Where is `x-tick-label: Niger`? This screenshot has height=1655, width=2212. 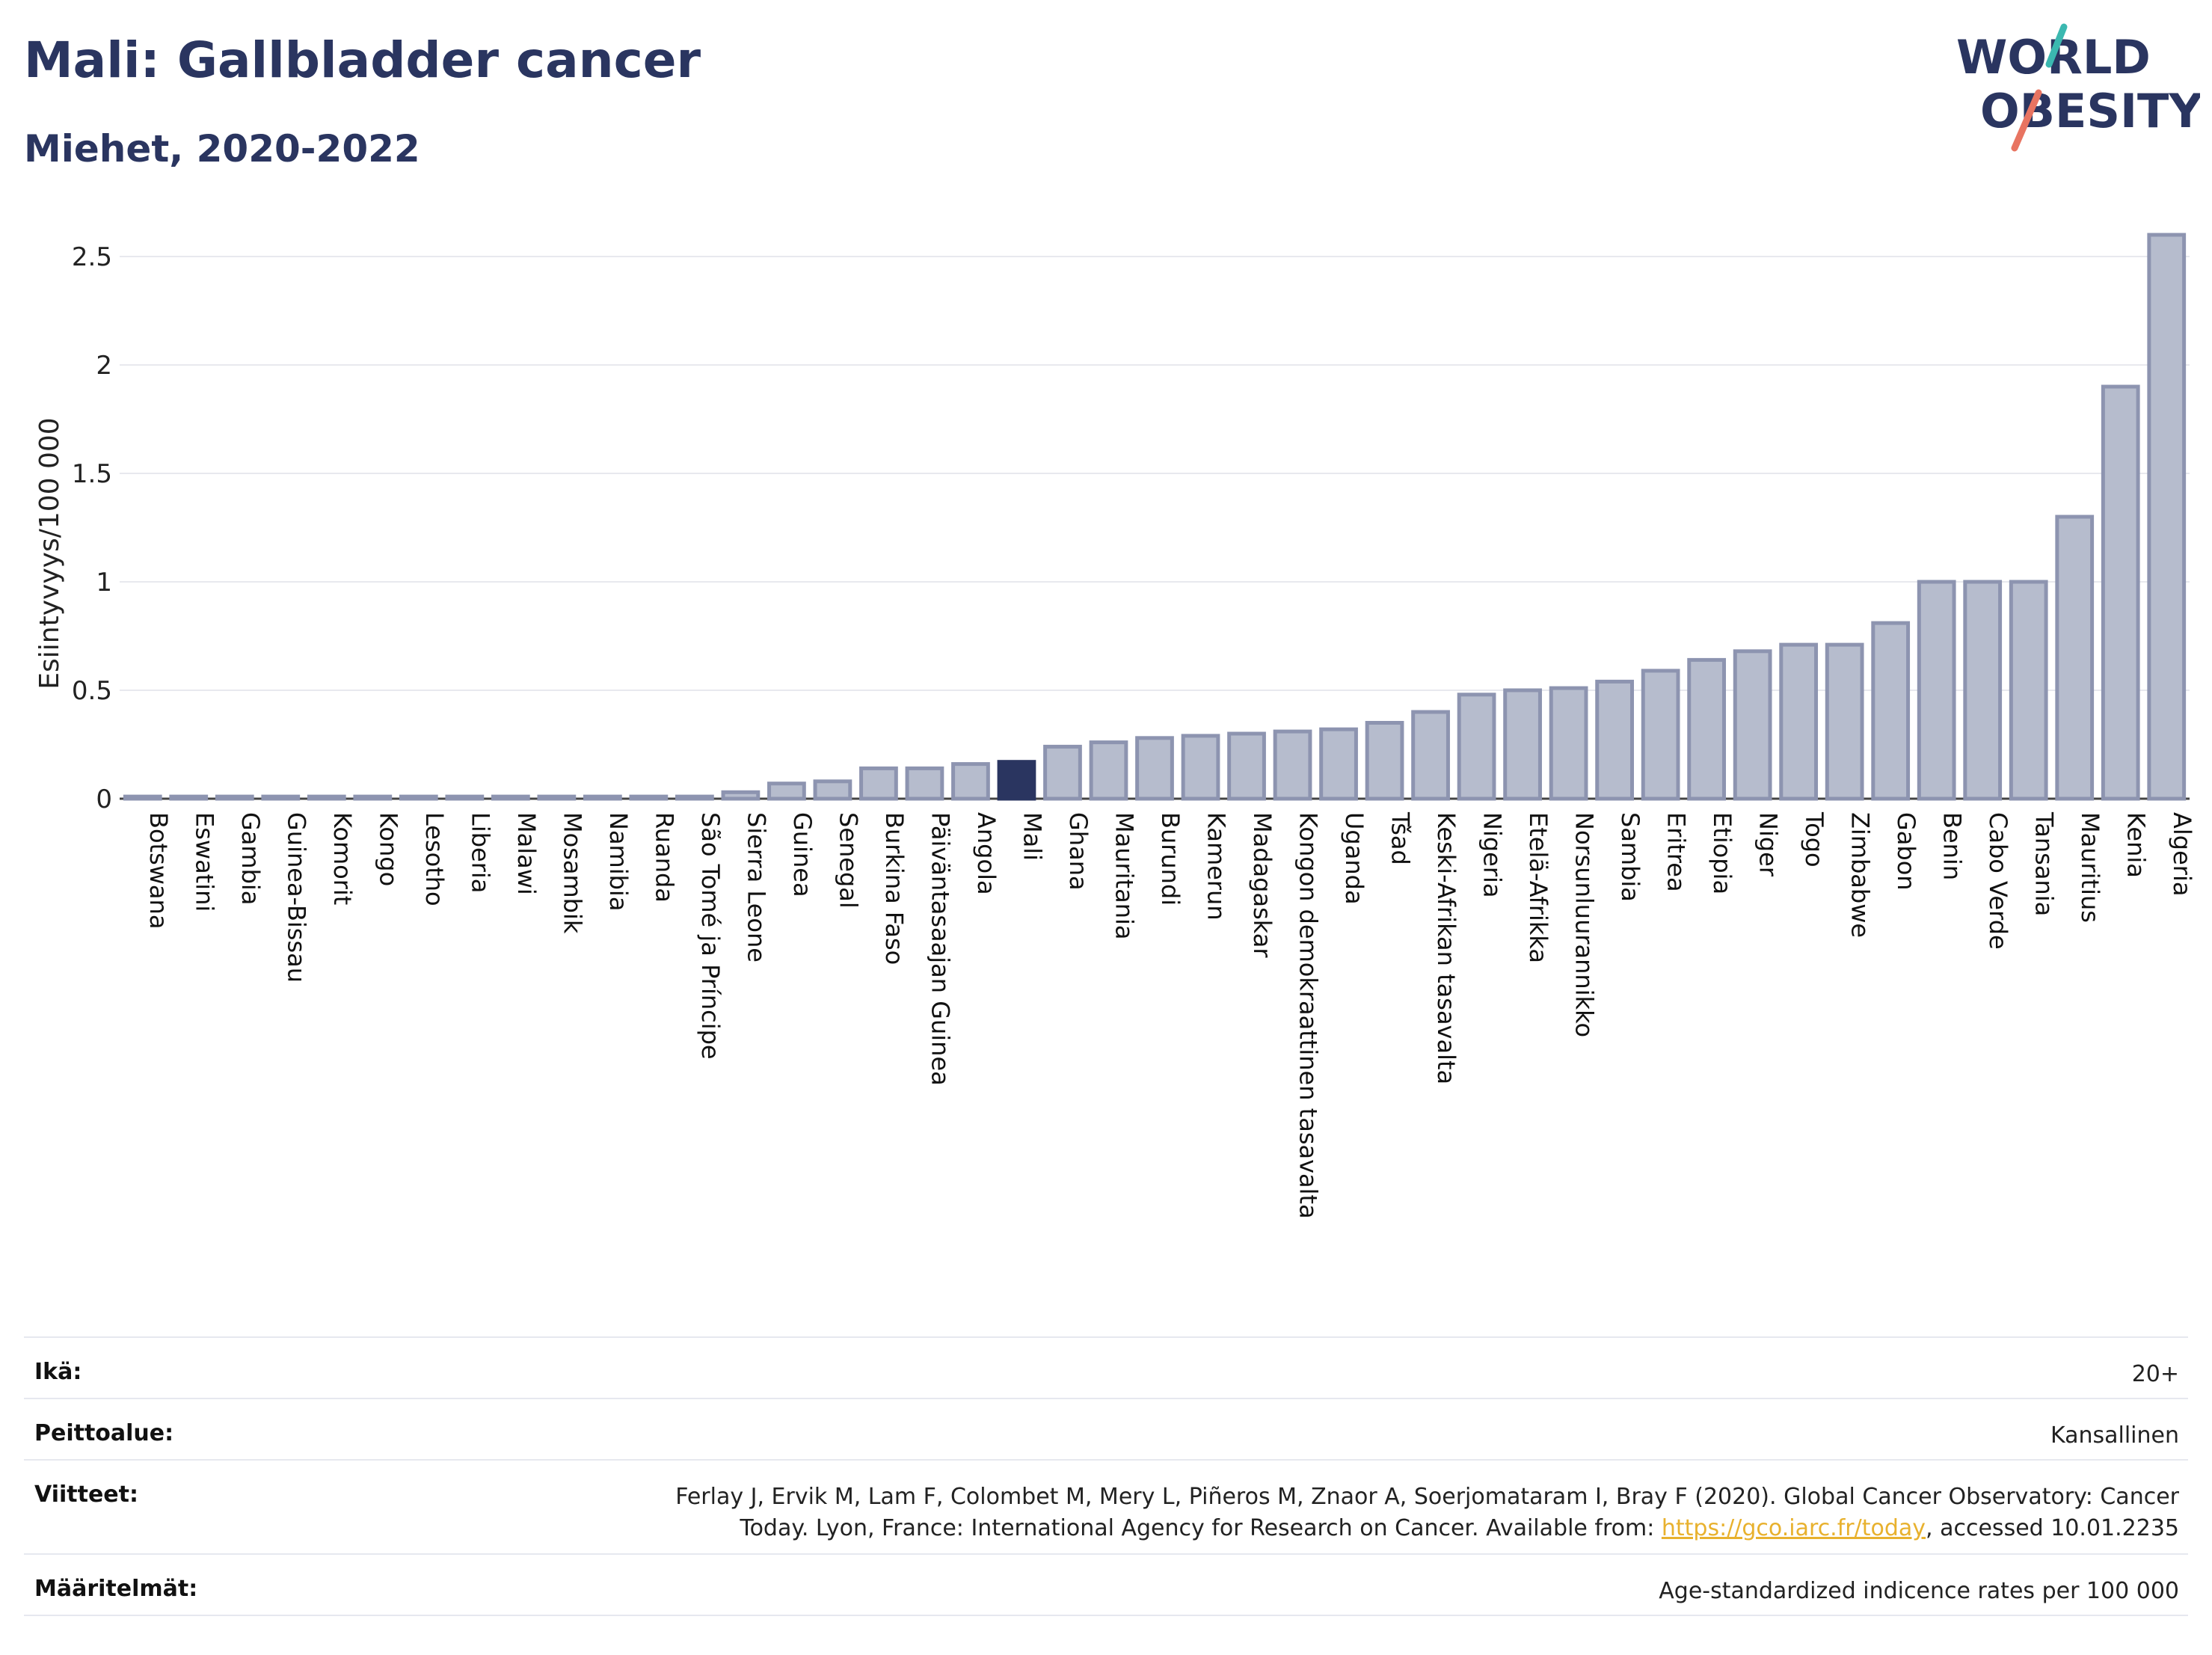
x-tick-label: Niger is located at coordinates (1768, 844).